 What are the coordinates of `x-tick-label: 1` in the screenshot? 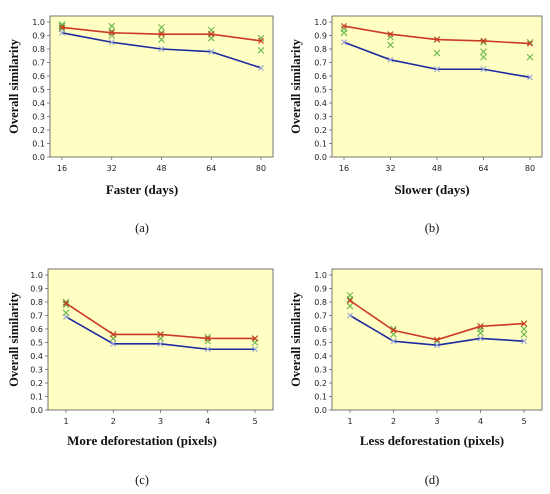 It's located at (349, 421).